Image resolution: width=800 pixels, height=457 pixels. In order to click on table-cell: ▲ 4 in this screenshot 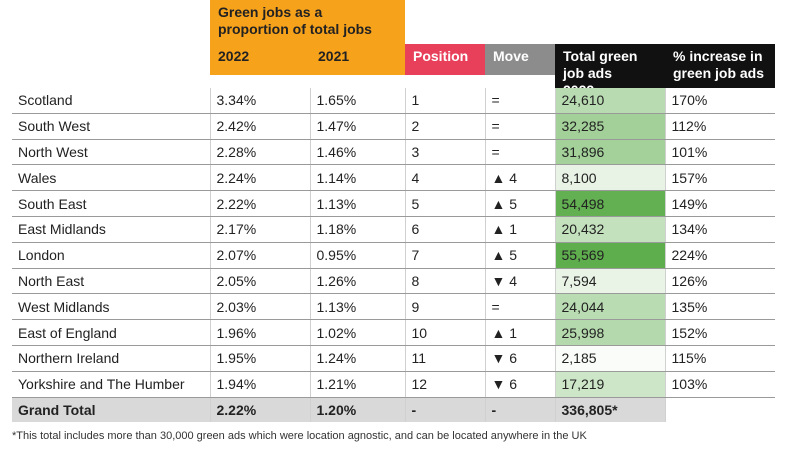, I will do `click(519, 178)`.